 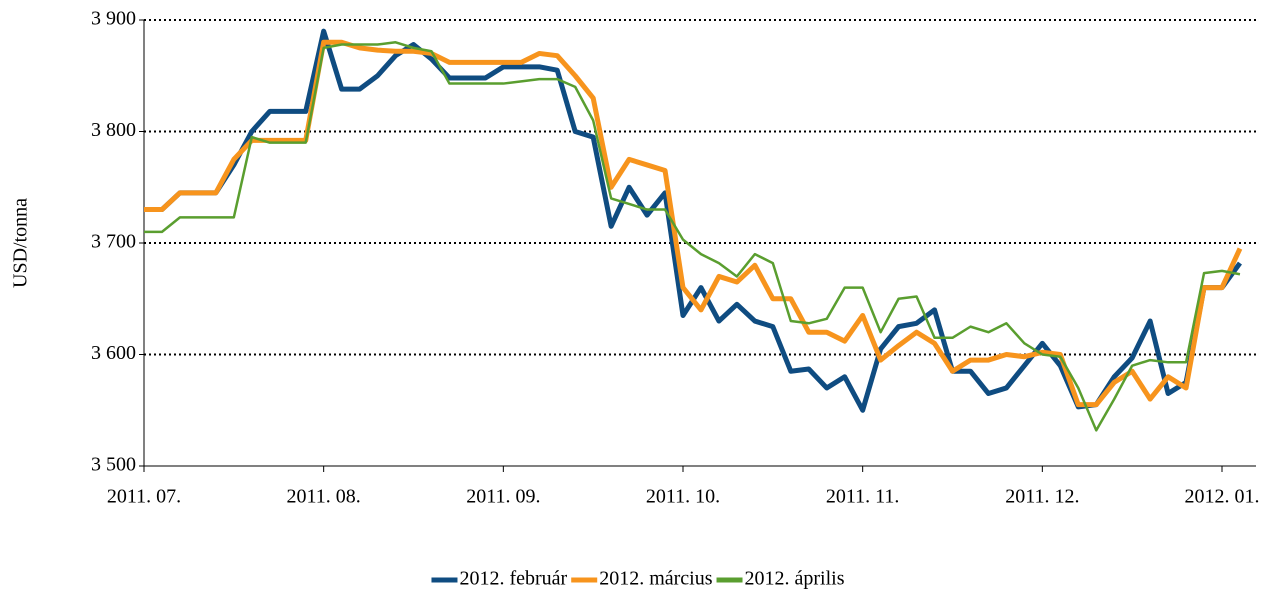 I want to click on legend: 2012. február 2012. március 2012. április, so click(x=638, y=579).